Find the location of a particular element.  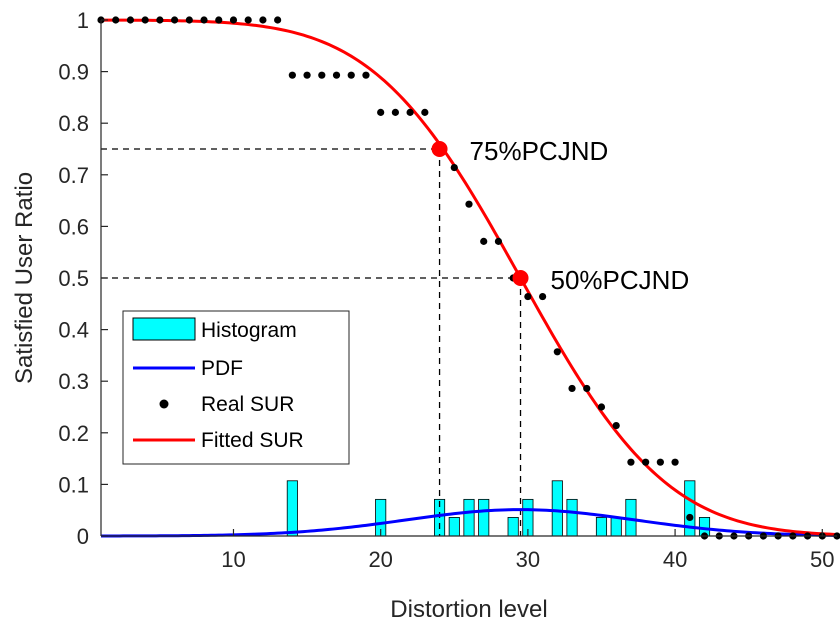

y-tick-label: 0.1 is located at coordinates (73, 484).